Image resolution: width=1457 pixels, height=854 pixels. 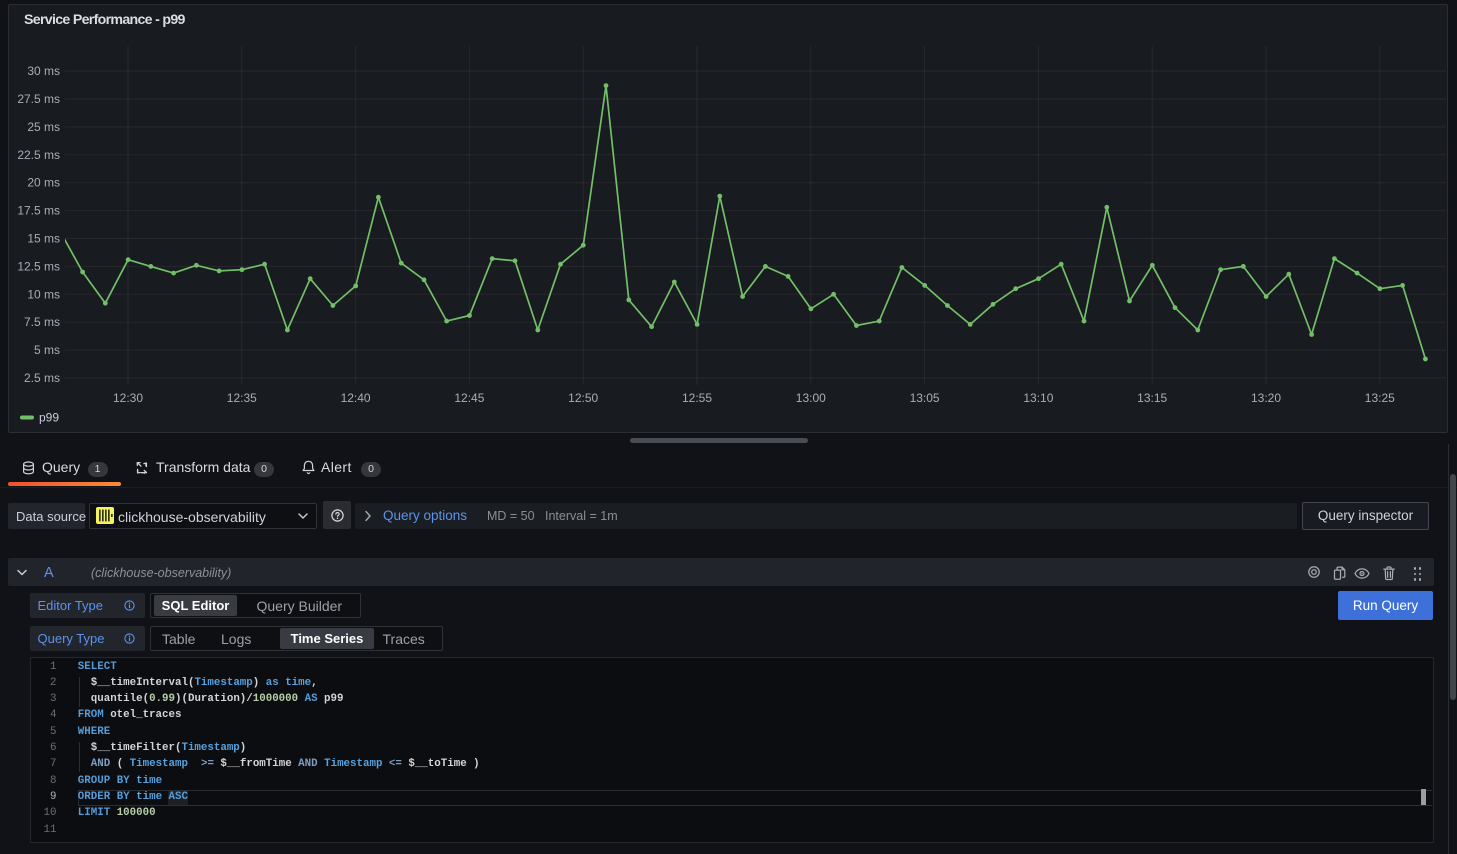 What do you see at coordinates (1038, 398) in the screenshot?
I see `svg-text: 13:10` at bounding box center [1038, 398].